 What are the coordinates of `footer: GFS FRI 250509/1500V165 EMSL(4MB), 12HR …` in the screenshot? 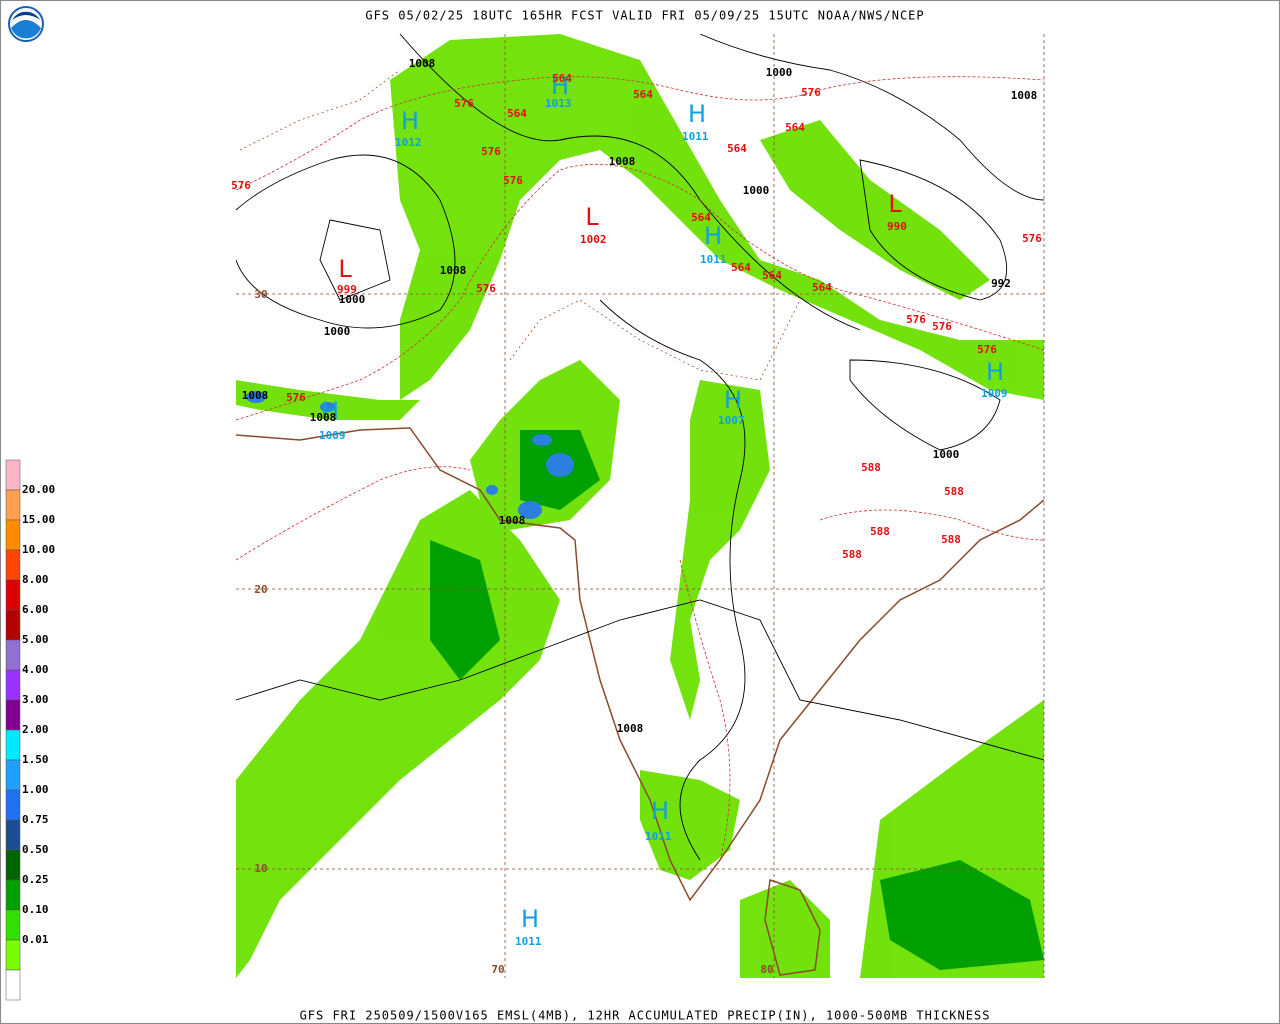 It's located at (645, 1016).